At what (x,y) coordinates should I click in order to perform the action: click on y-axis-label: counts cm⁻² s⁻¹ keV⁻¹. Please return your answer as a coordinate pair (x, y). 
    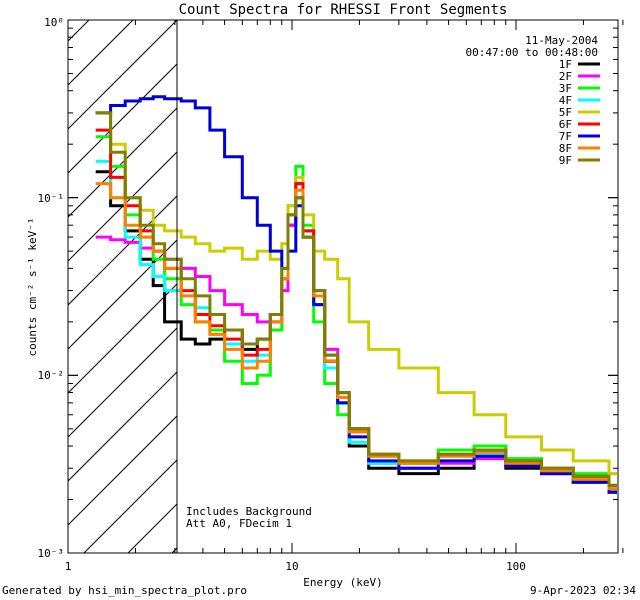
    Looking at the image, I should click on (32, 286).